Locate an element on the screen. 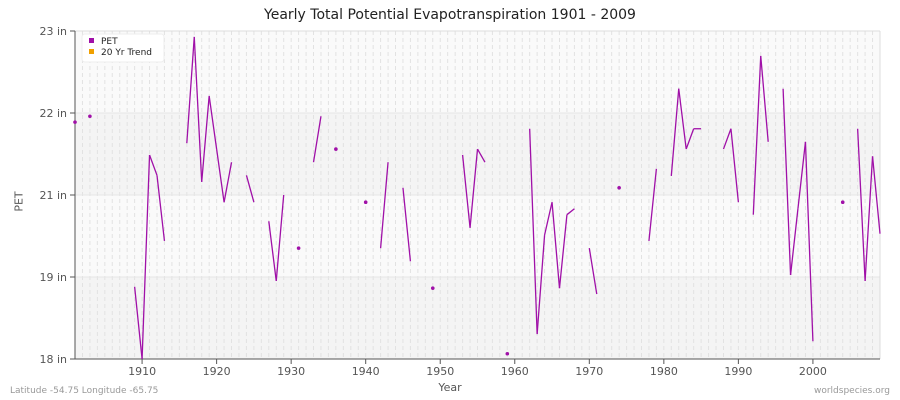  y-tick-label: 18 in is located at coordinates (53, 359).